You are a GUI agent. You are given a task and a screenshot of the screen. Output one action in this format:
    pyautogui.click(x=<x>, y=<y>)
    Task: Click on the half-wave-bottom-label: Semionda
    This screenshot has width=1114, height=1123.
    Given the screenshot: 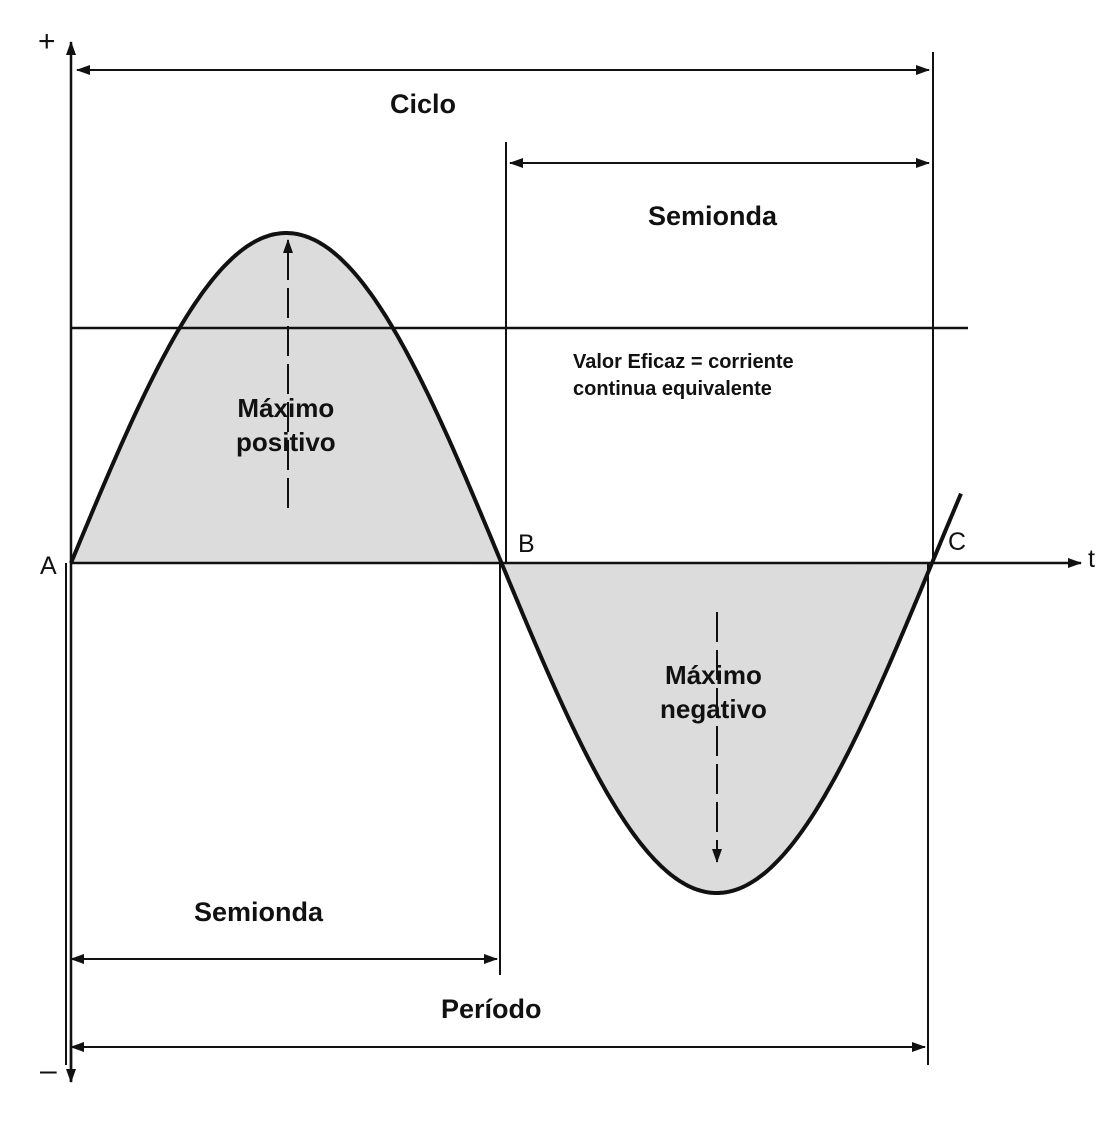 What is the action you would take?
    pyautogui.click(x=259, y=912)
    